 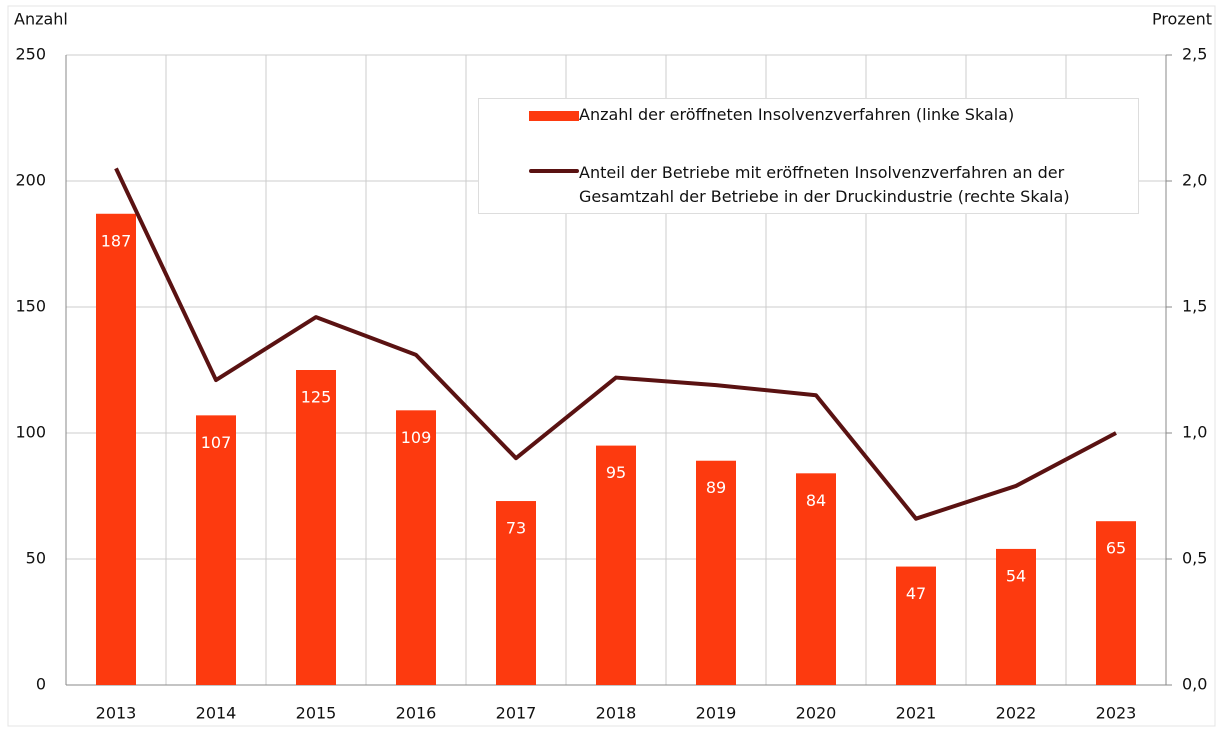 I want to click on x-tick-label: 2013, so click(x=116, y=713).